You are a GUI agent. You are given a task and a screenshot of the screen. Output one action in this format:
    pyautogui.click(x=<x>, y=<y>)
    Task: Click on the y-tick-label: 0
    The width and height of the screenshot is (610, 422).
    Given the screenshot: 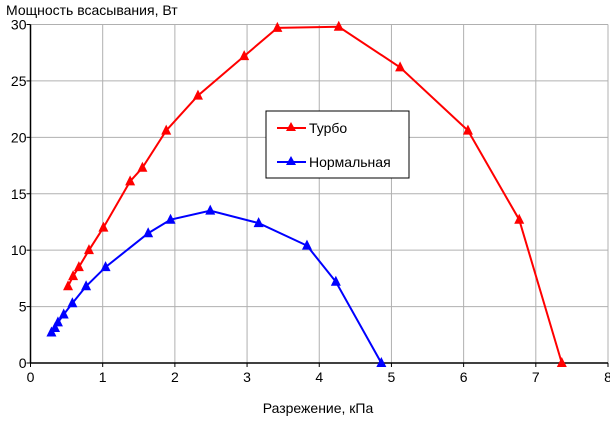 What is the action you would take?
    pyautogui.click(x=23, y=363)
    